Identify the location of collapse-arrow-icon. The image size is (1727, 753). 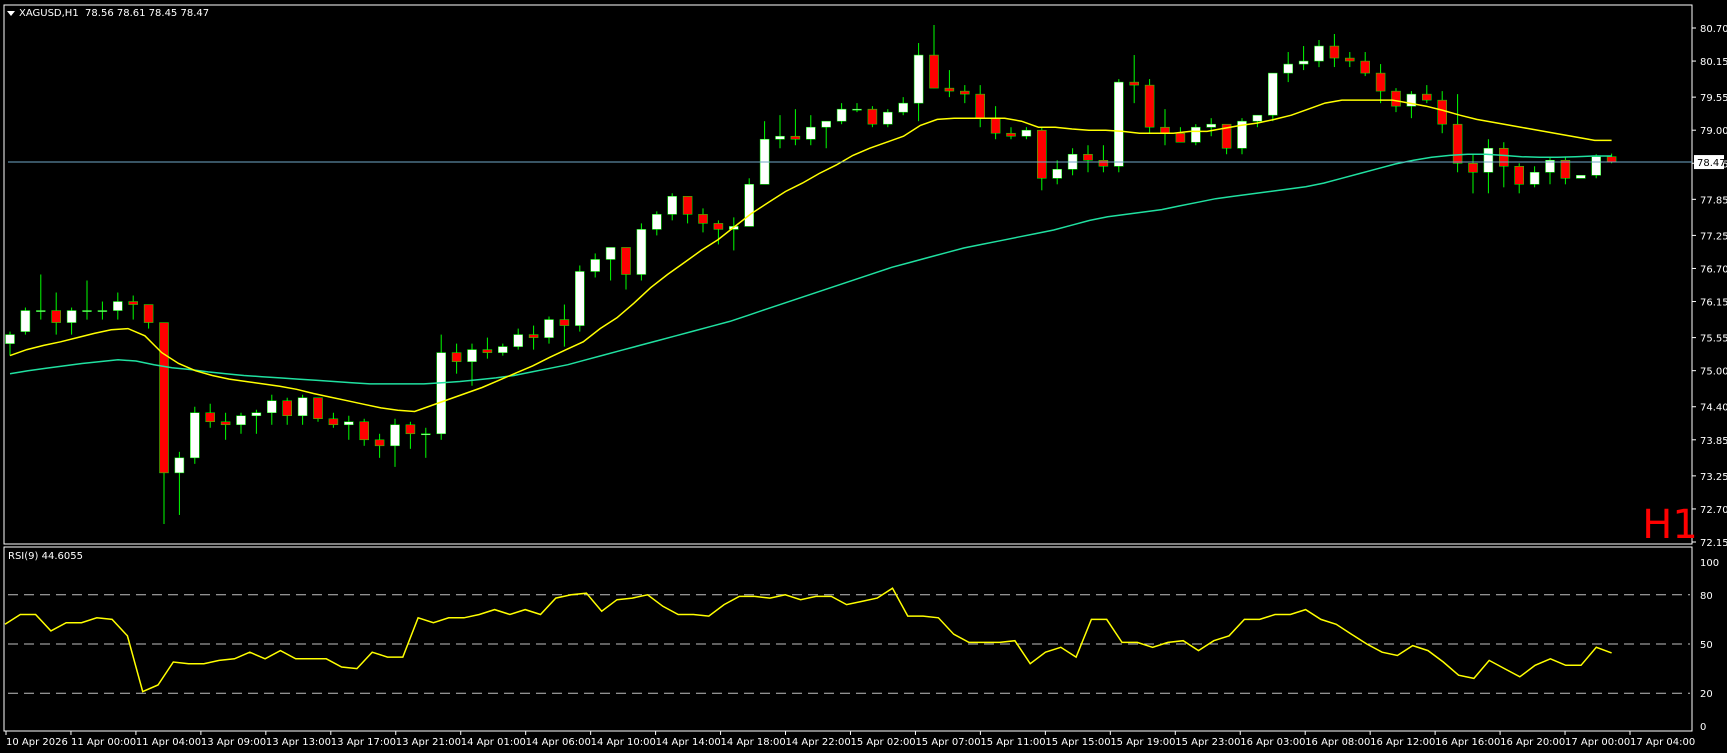
(11, 13).